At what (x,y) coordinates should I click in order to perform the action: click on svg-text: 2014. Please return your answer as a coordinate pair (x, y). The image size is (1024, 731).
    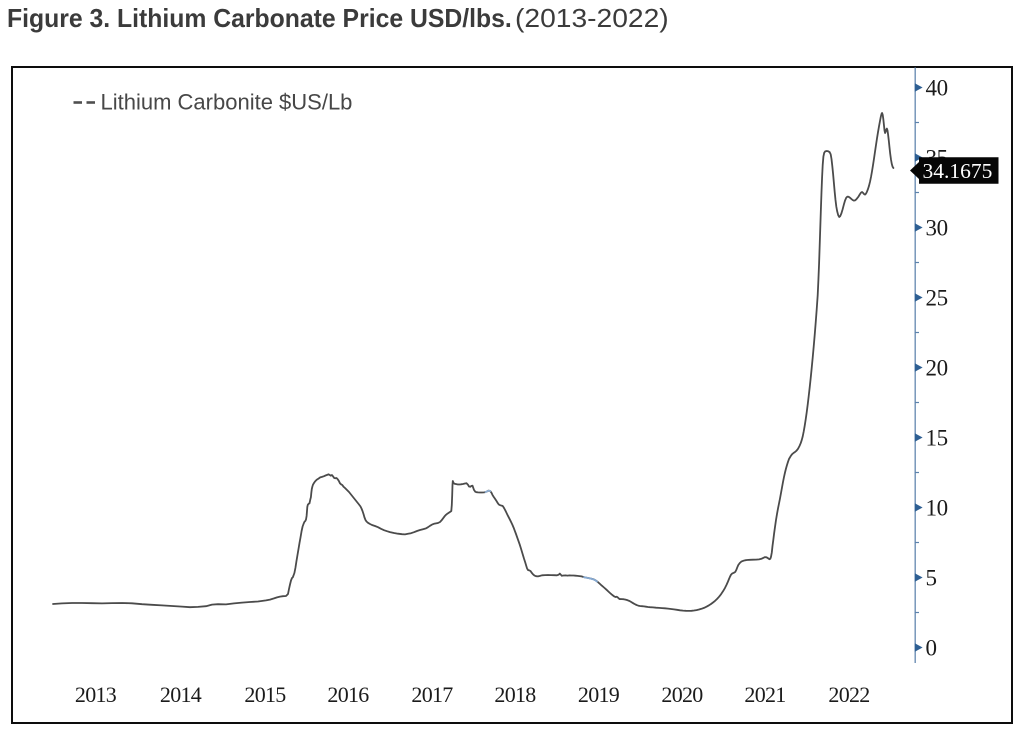
    Looking at the image, I should click on (181, 694).